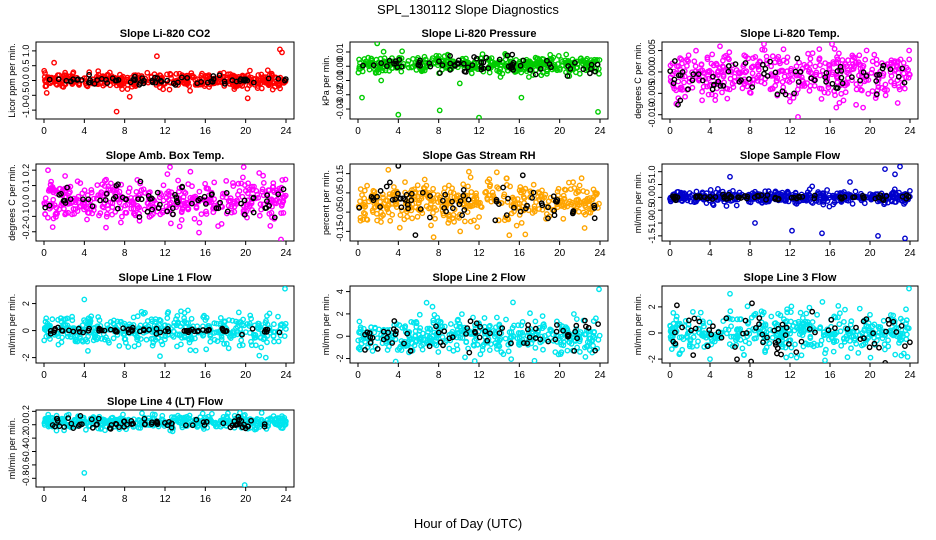 The width and height of the screenshot is (936, 540). I want to click on points-layer, so click(165, 80).